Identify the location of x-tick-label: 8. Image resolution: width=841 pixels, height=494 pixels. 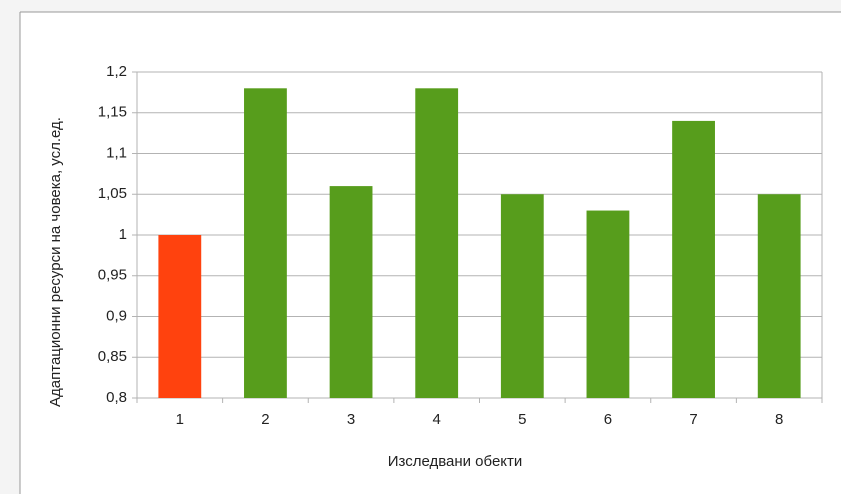
(779, 419).